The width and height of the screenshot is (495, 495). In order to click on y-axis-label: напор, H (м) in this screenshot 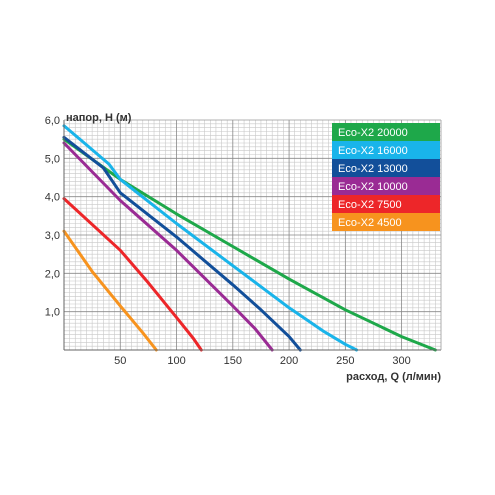, I will do `click(99, 118)`.